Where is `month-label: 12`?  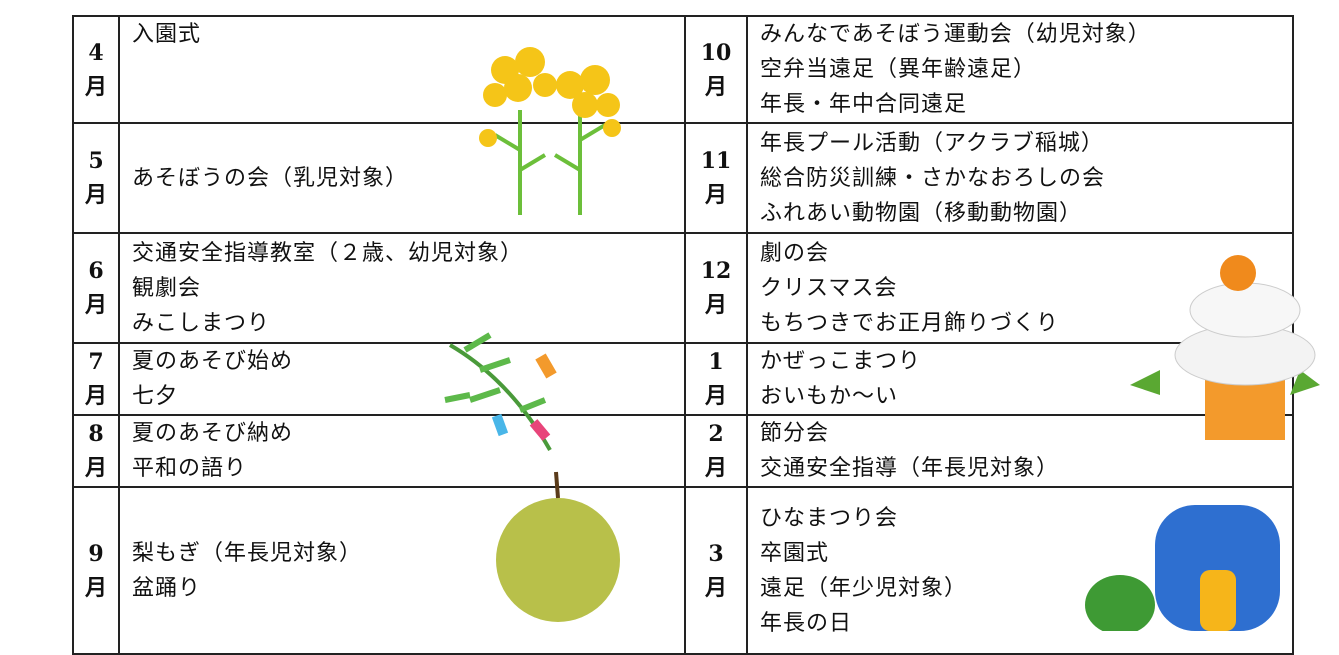
month-label: 12 is located at coordinates (716, 271).